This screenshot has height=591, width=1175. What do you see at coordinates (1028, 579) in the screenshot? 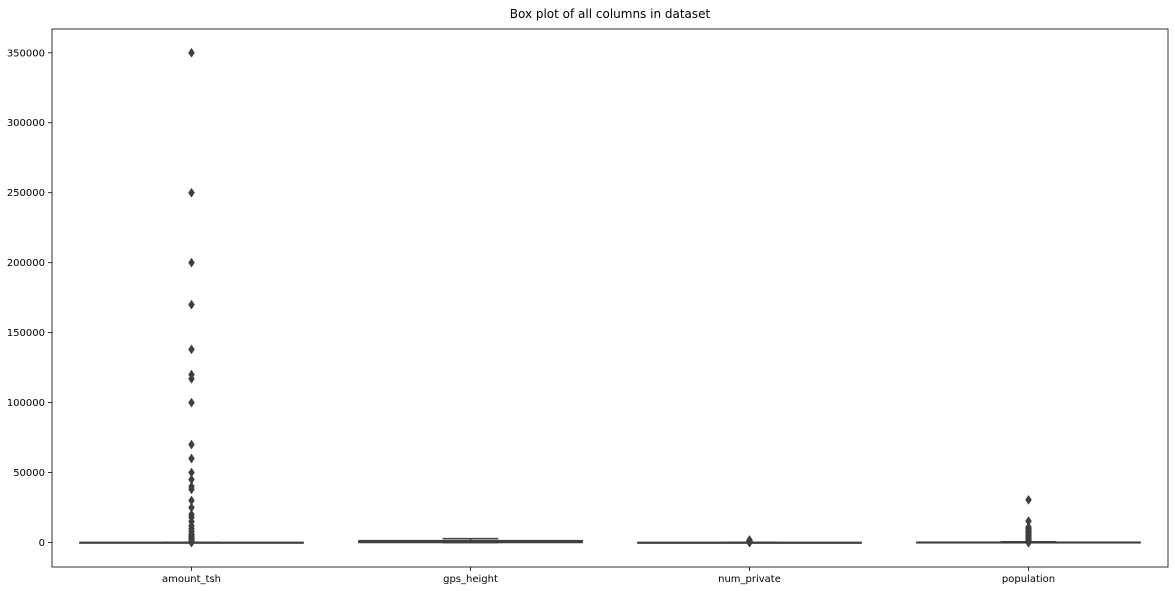
I see `x-tick-label: population` at bounding box center [1028, 579].